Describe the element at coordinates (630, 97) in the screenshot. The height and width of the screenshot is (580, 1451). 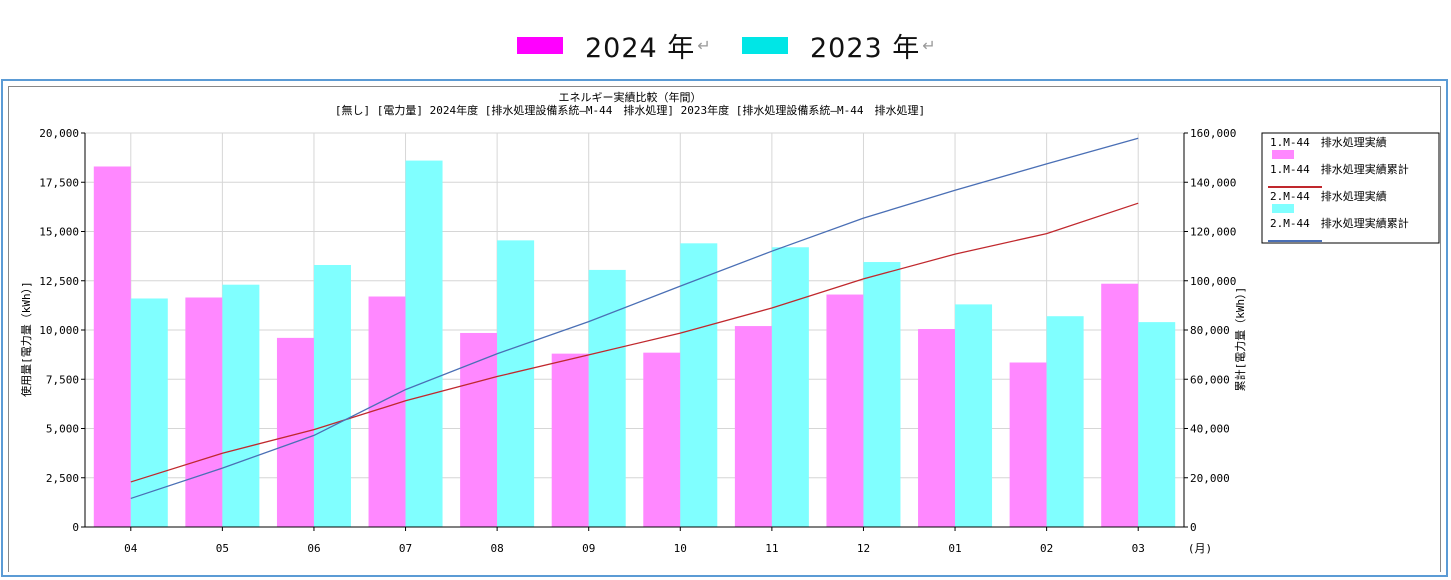
I see `chart-title: エネルギー実績比較（年間）` at that location.